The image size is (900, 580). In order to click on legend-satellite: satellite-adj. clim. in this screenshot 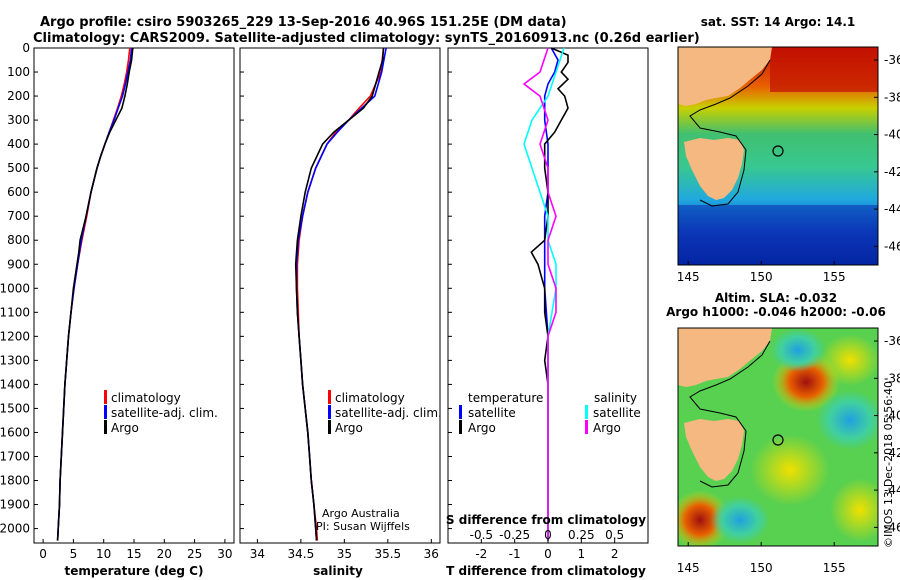, I will do `click(164, 413)`.